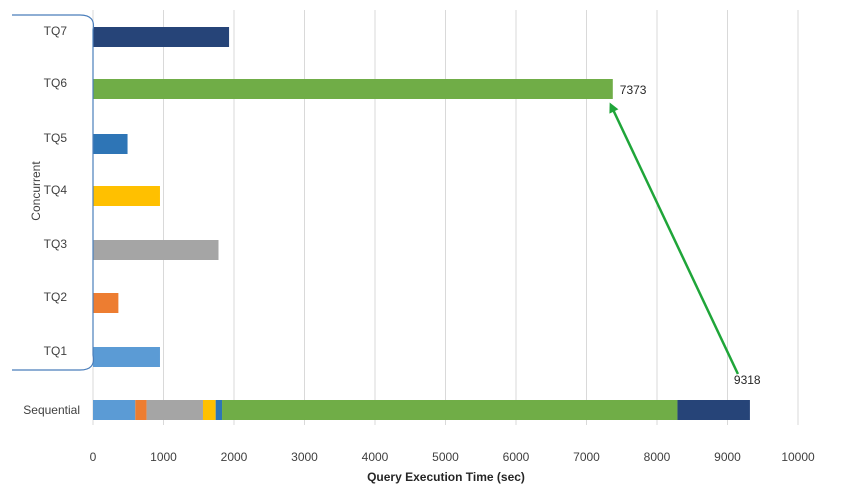 This screenshot has width=850, height=490. What do you see at coordinates (713, 410) in the screenshot?
I see `sequential-segment-tq7` at bounding box center [713, 410].